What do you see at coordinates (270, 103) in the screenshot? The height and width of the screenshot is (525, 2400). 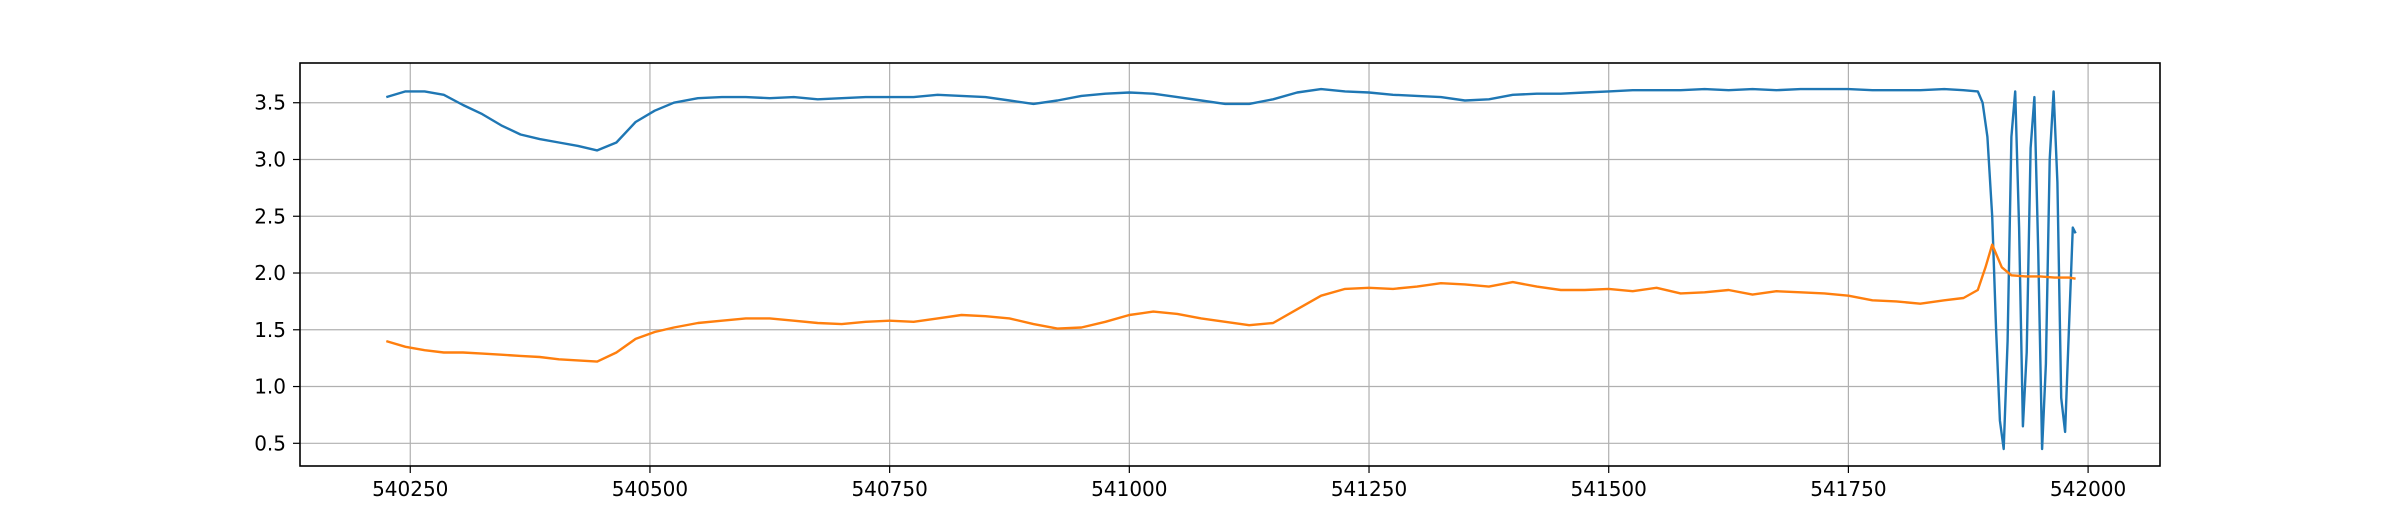 I see `y-tick-label: 3.5` at bounding box center [270, 103].